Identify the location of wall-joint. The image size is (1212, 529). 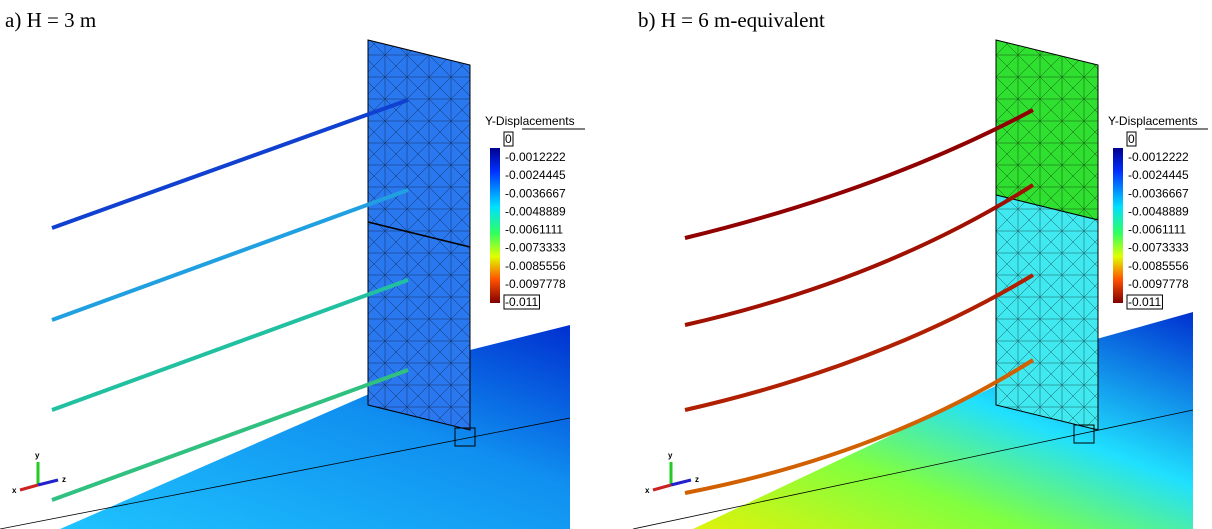
(419, 234).